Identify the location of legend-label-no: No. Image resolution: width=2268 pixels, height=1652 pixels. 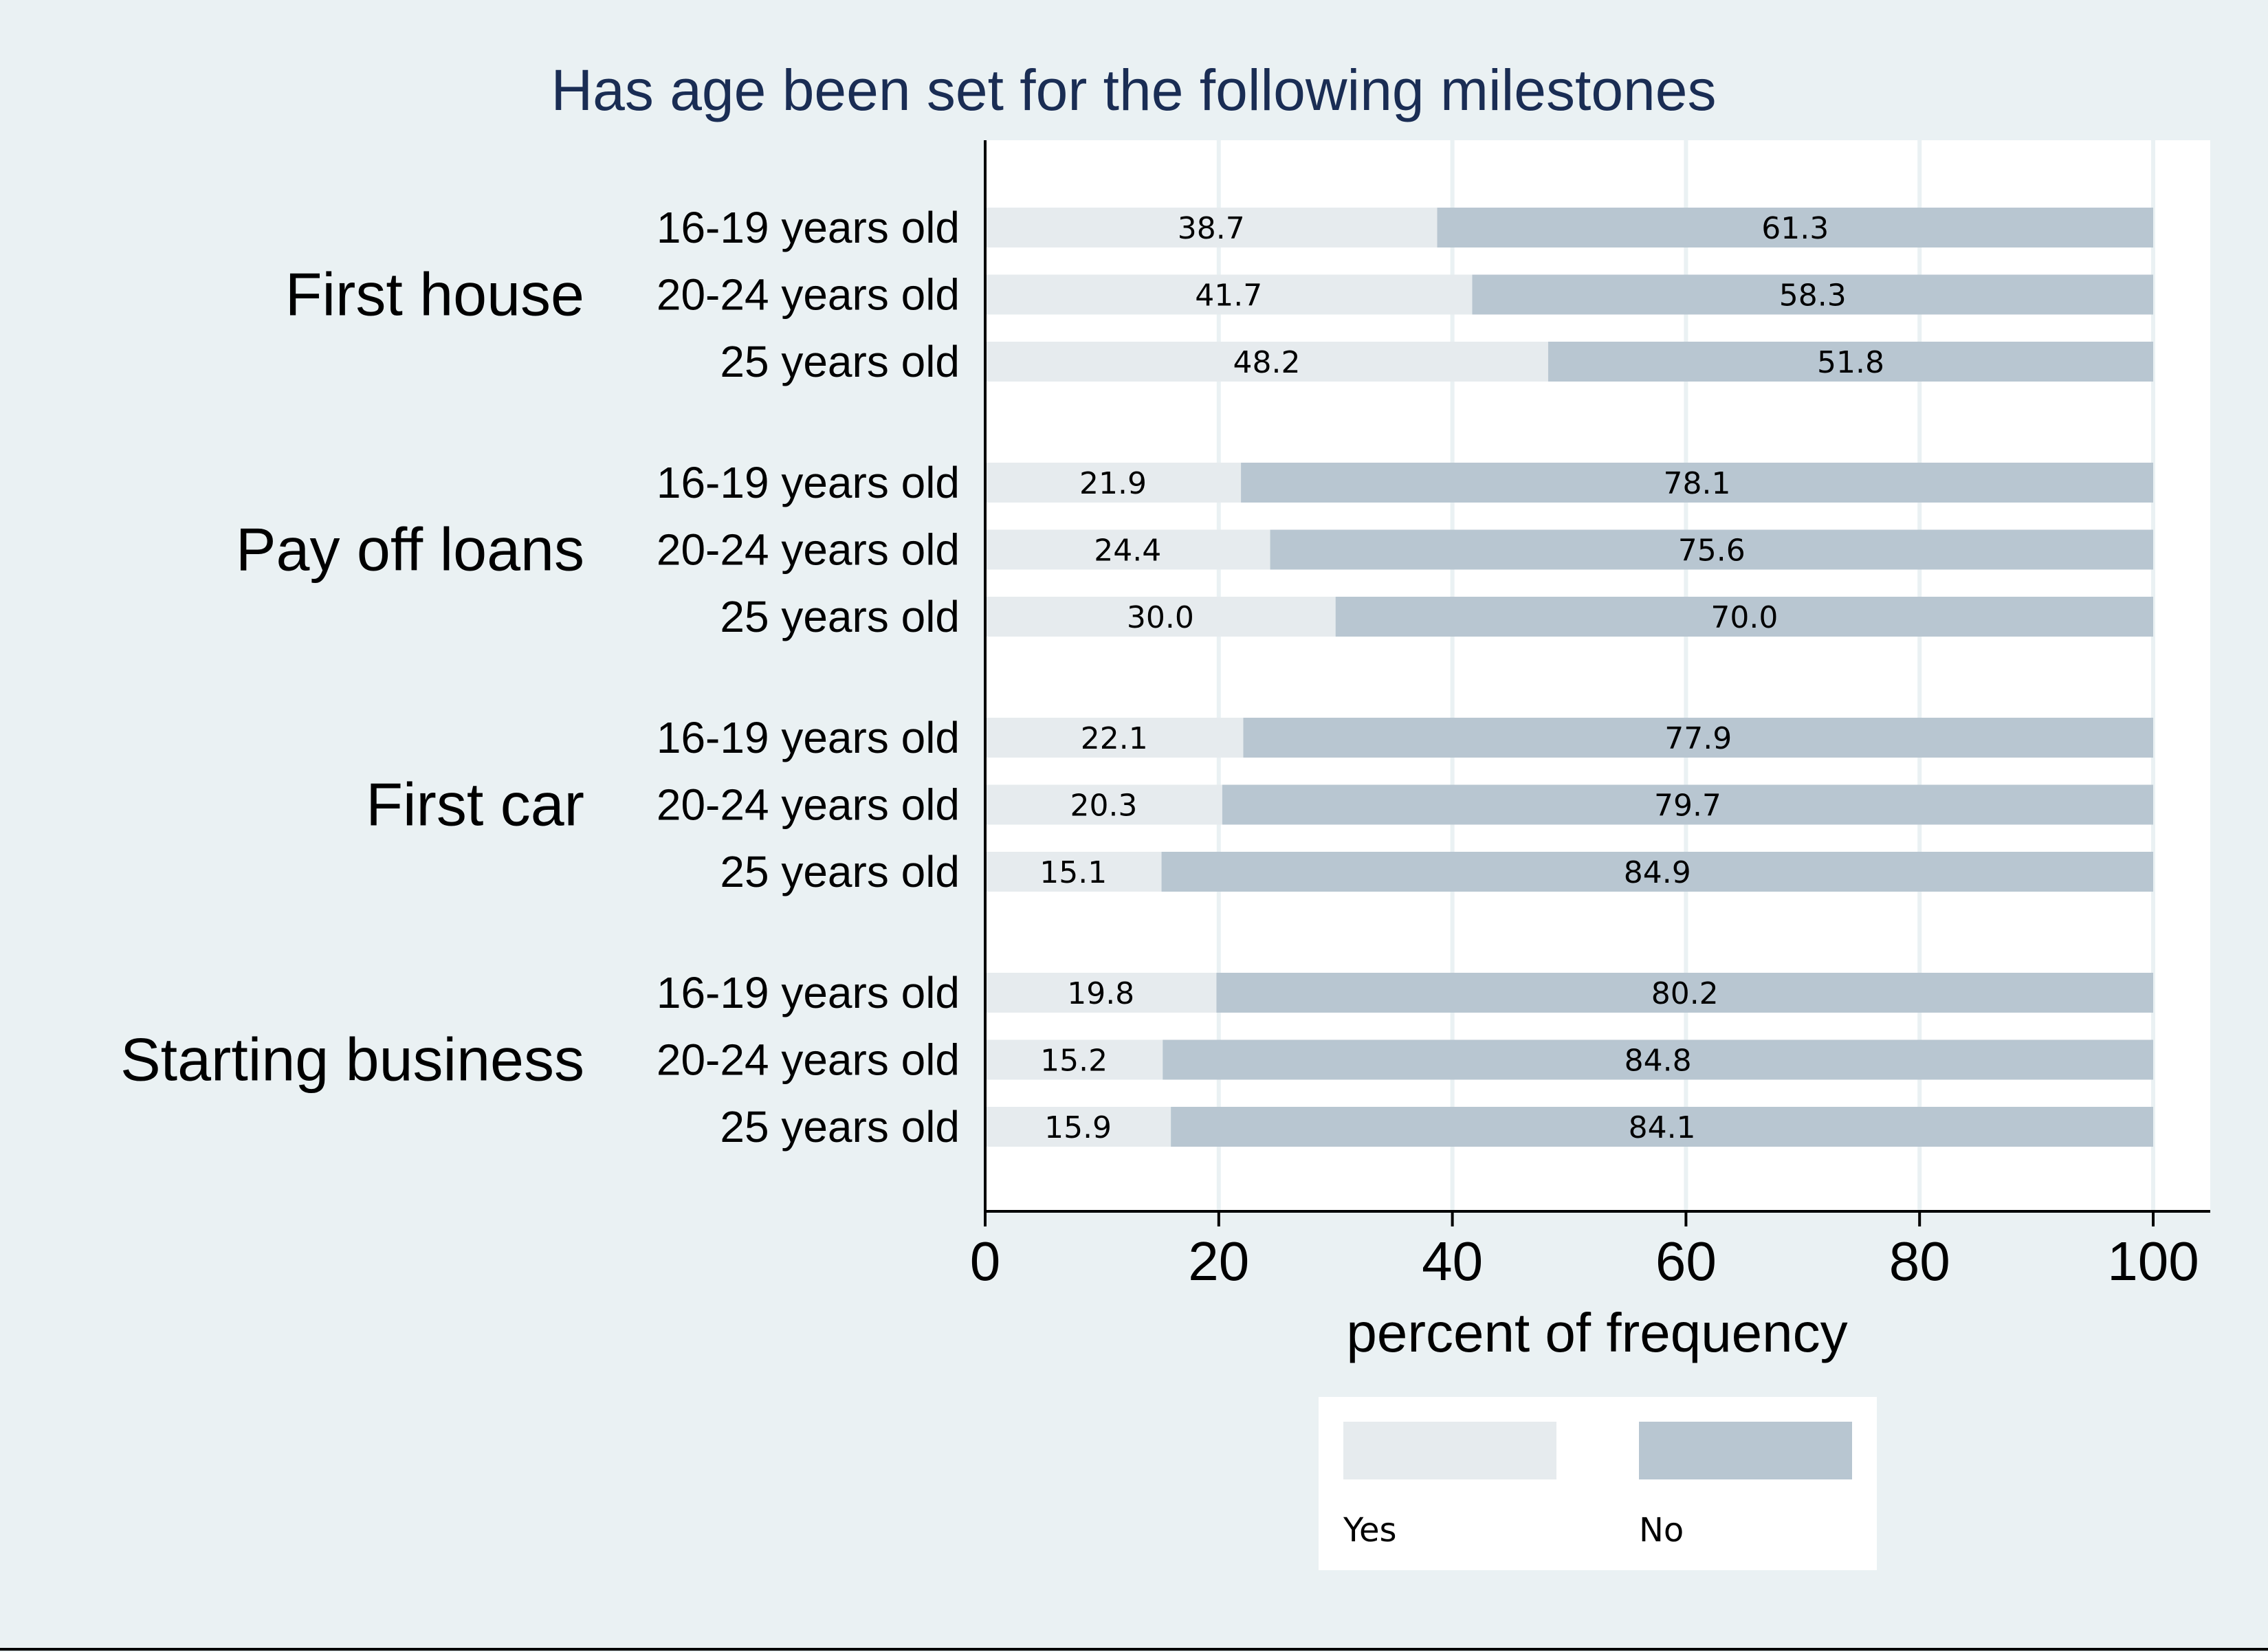
(1661, 1530).